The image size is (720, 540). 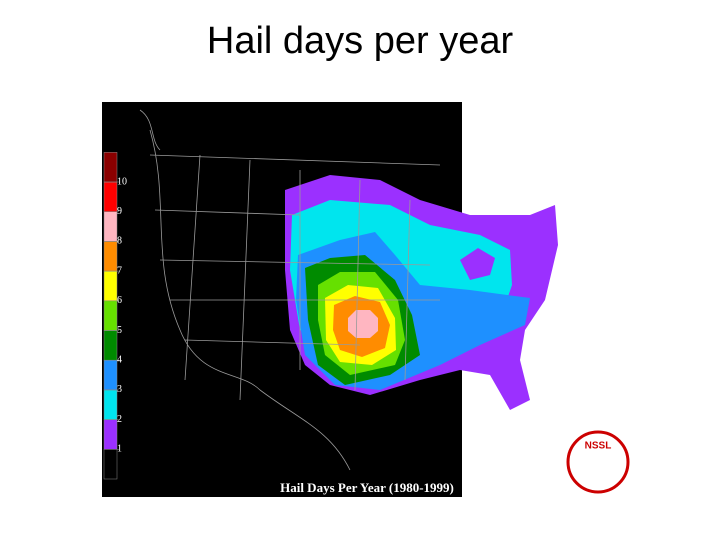 What do you see at coordinates (122, 181) in the screenshot?
I see `legend-label: 10` at bounding box center [122, 181].